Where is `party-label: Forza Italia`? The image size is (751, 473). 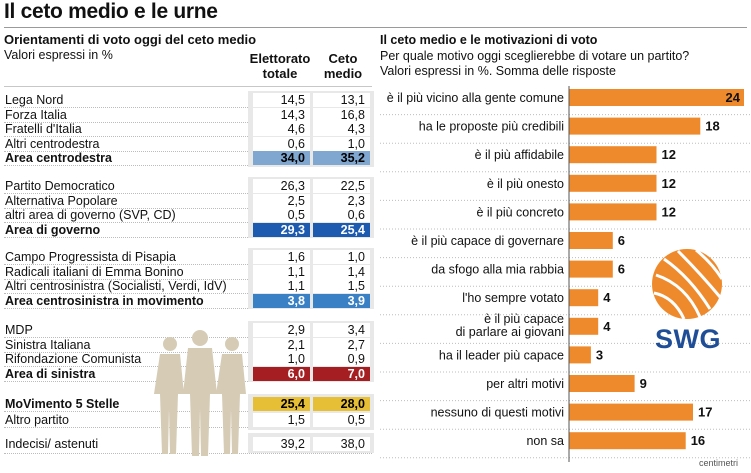
party-label: Forza Italia is located at coordinates (36, 114).